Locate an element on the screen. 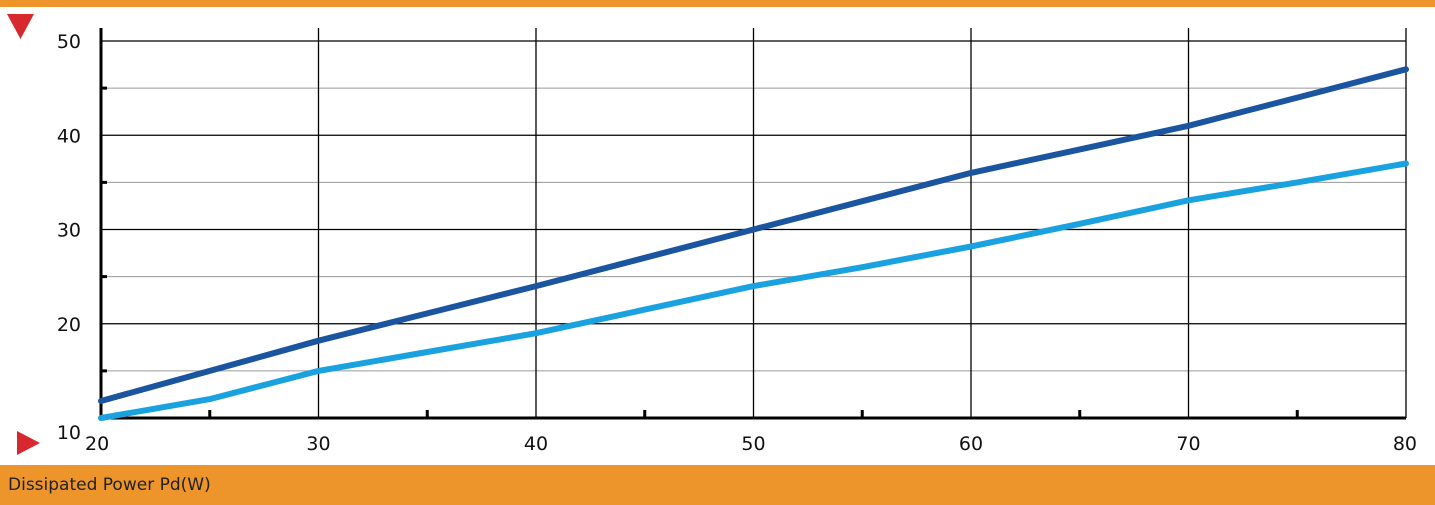 The width and height of the screenshot is (1435, 505). x-tick-label: 20 is located at coordinates (97, 444).